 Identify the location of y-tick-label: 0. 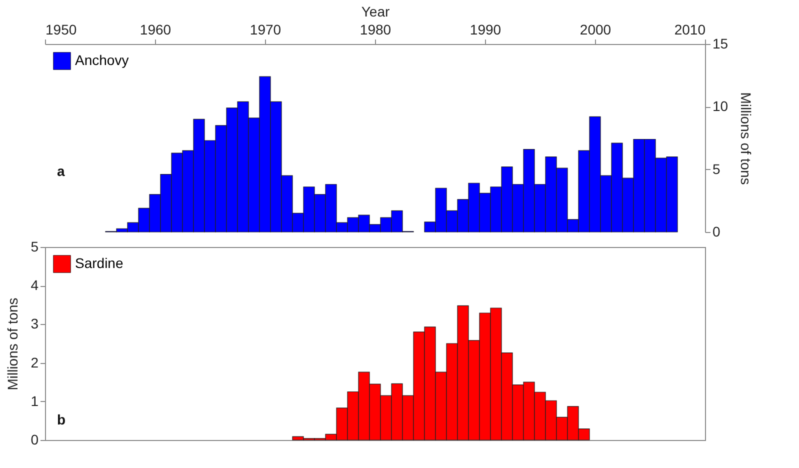
(34, 440).